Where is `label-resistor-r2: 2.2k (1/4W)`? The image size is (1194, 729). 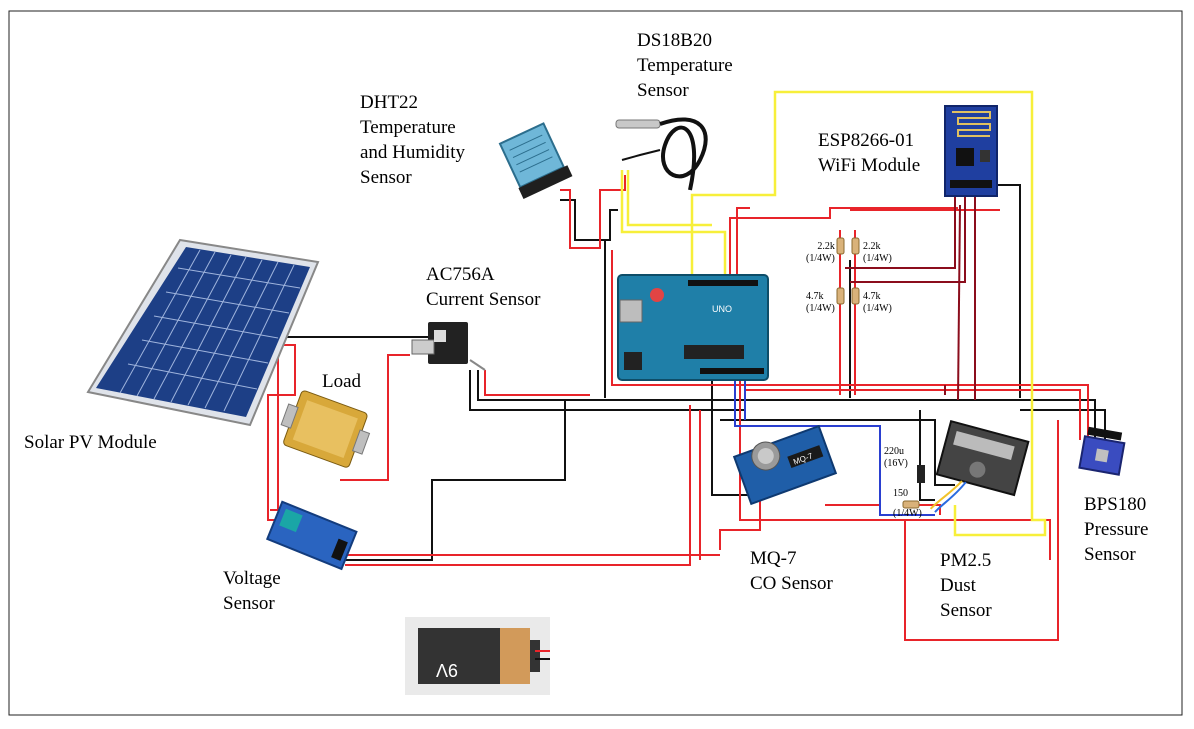
label-resistor-r2: 2.2k (1/4W) is located at coordinates (877, 253).